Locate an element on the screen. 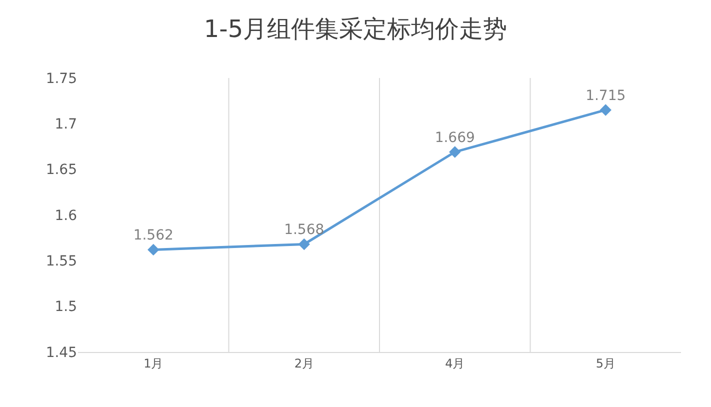 This screenshot has height=407, width=711. data-label: 1.562 is located at coordinates (153, 236).